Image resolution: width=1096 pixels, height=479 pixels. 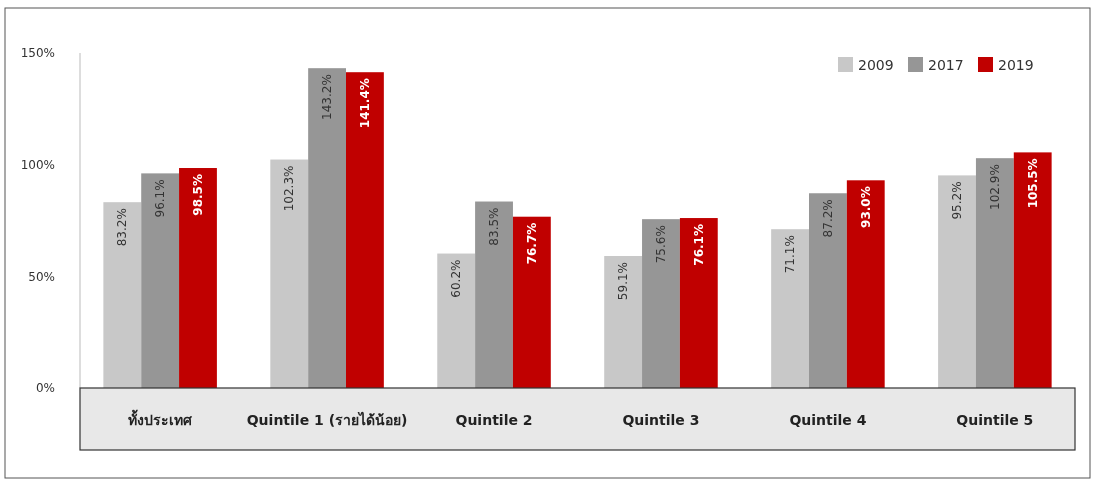 What do you see at coordinates (494, 226) in the screenshot?
I see `text: 83.5%` at bounding box center [494, 226].